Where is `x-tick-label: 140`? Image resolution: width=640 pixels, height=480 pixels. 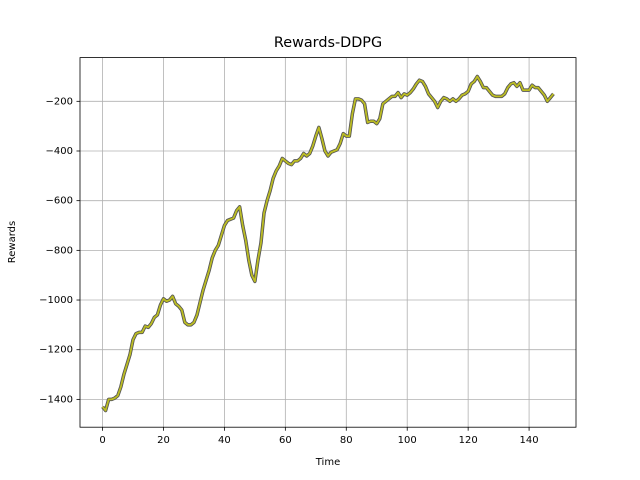 x-tick-label: 140 is located at coordinates (529, 440).